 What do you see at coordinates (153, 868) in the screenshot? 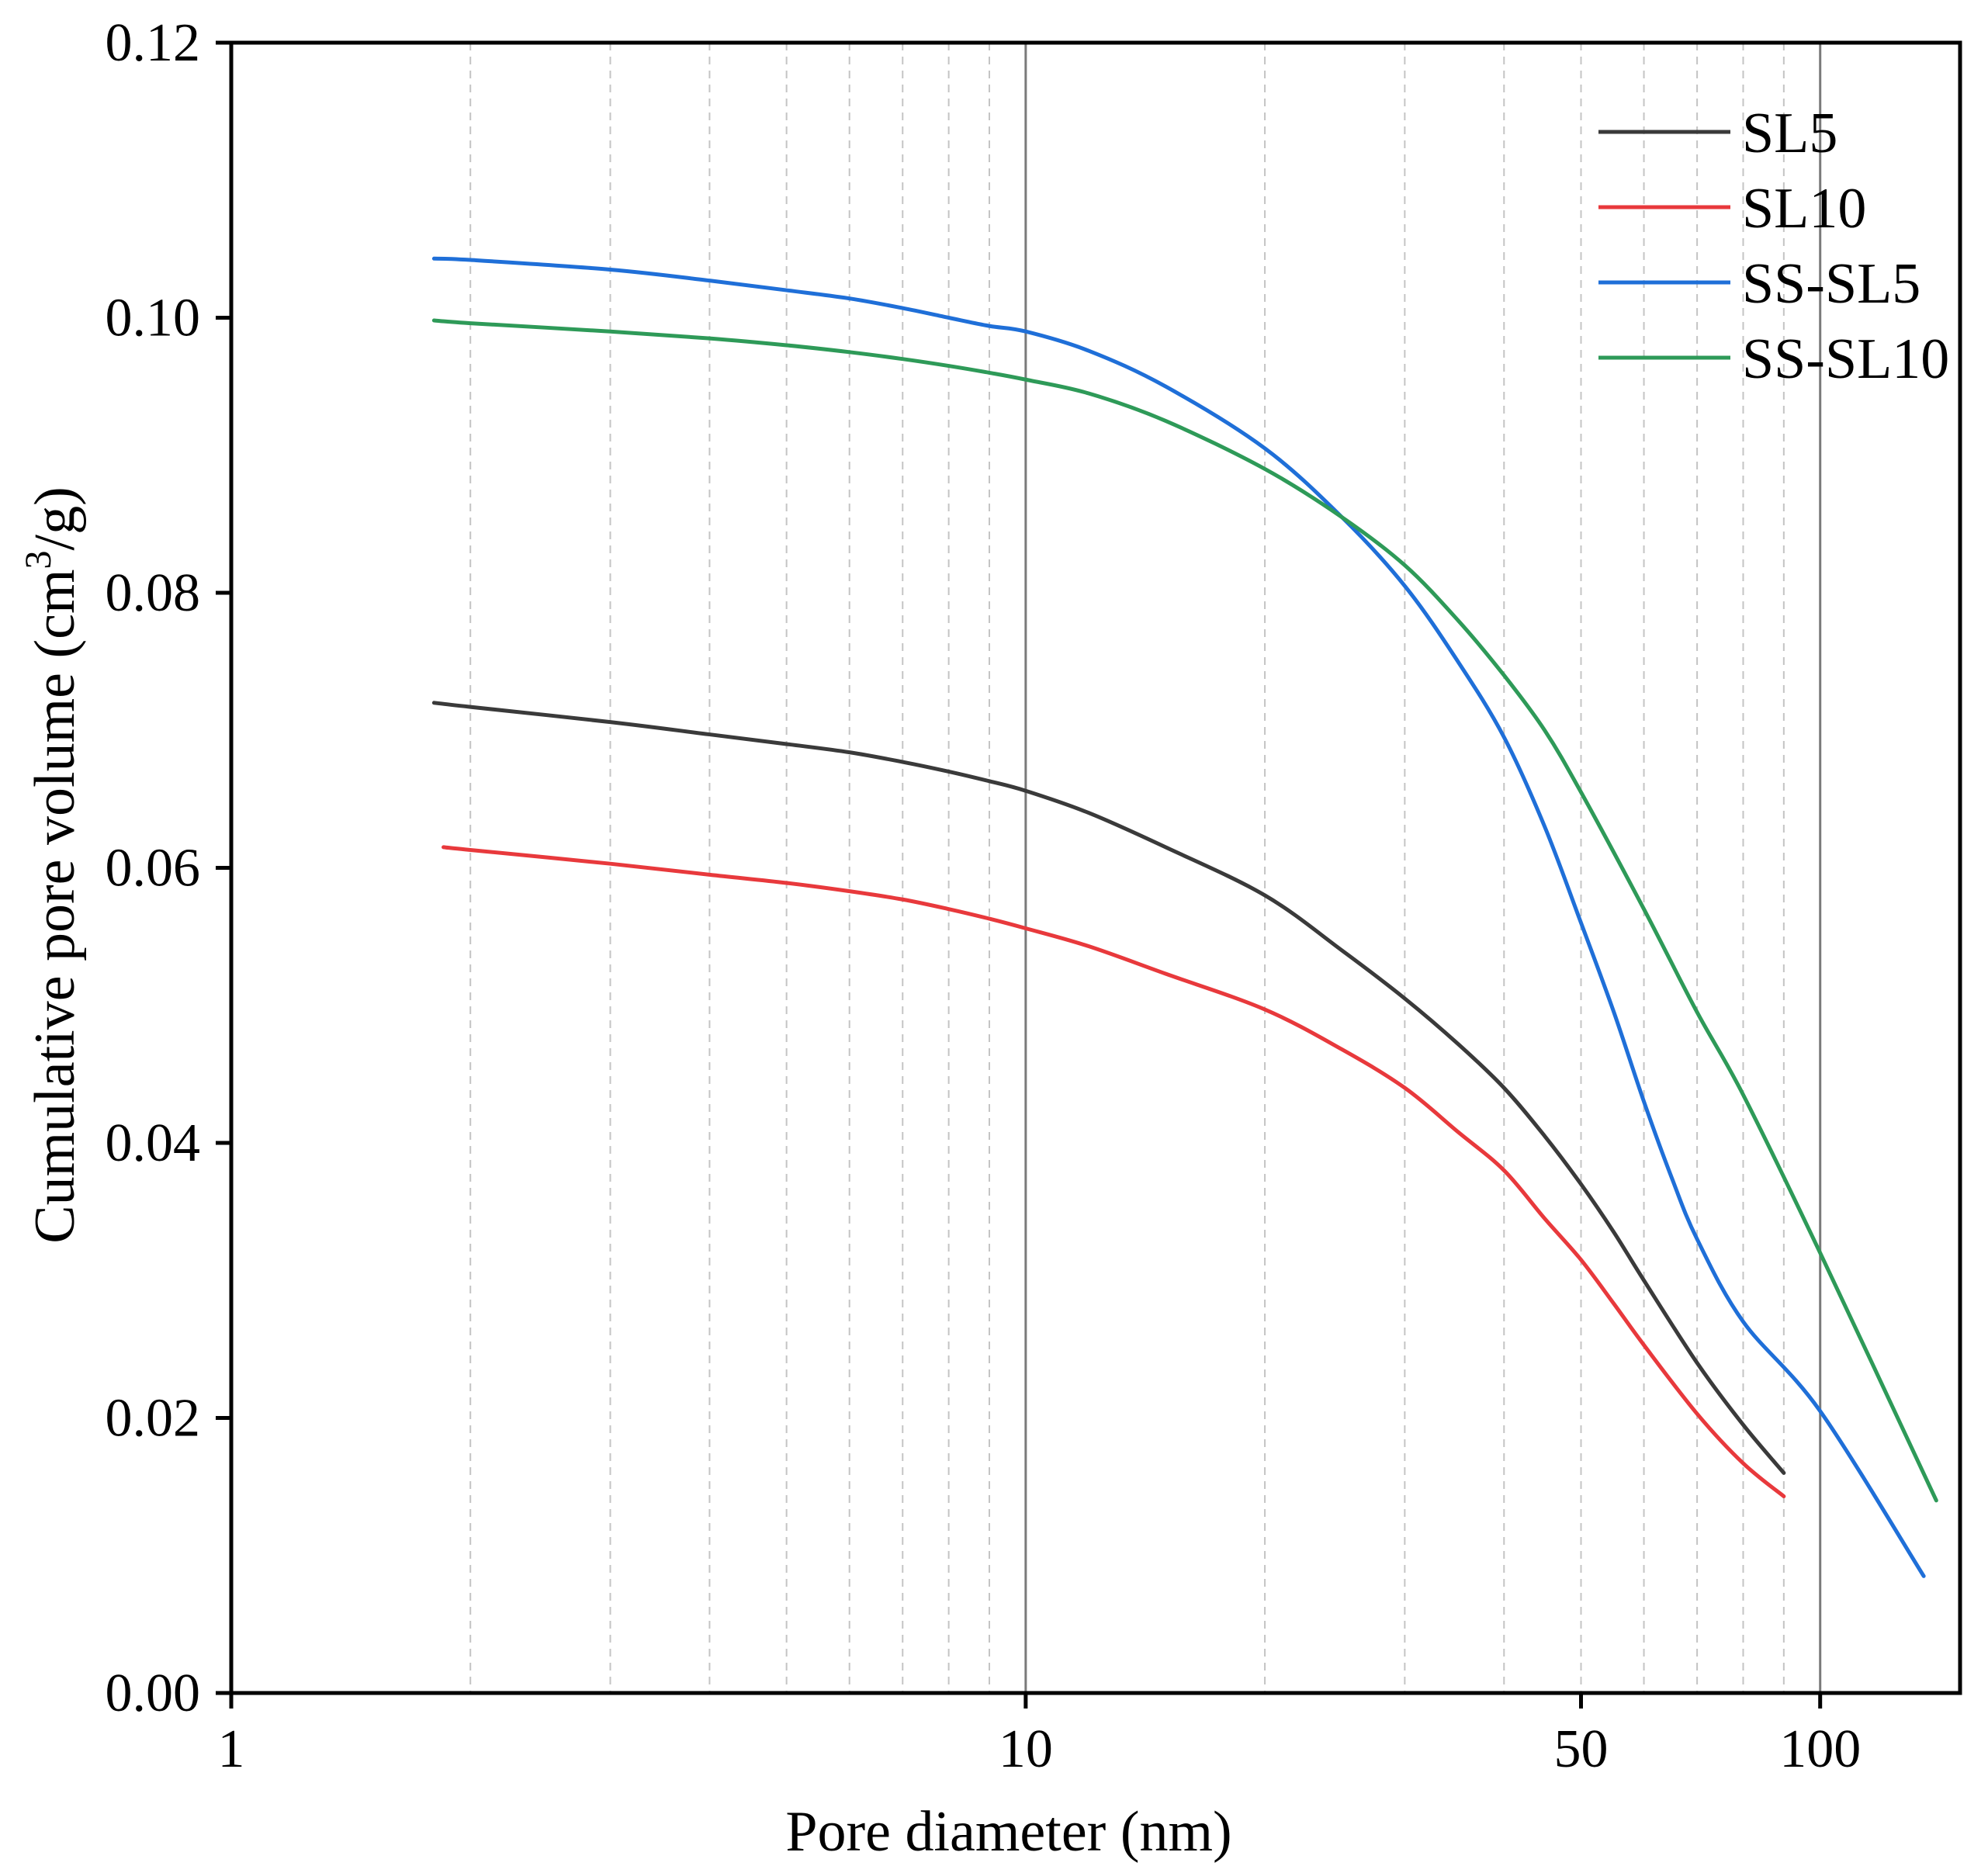
I see `y-tick-label: 0.06` at bounding box center [153, 868].